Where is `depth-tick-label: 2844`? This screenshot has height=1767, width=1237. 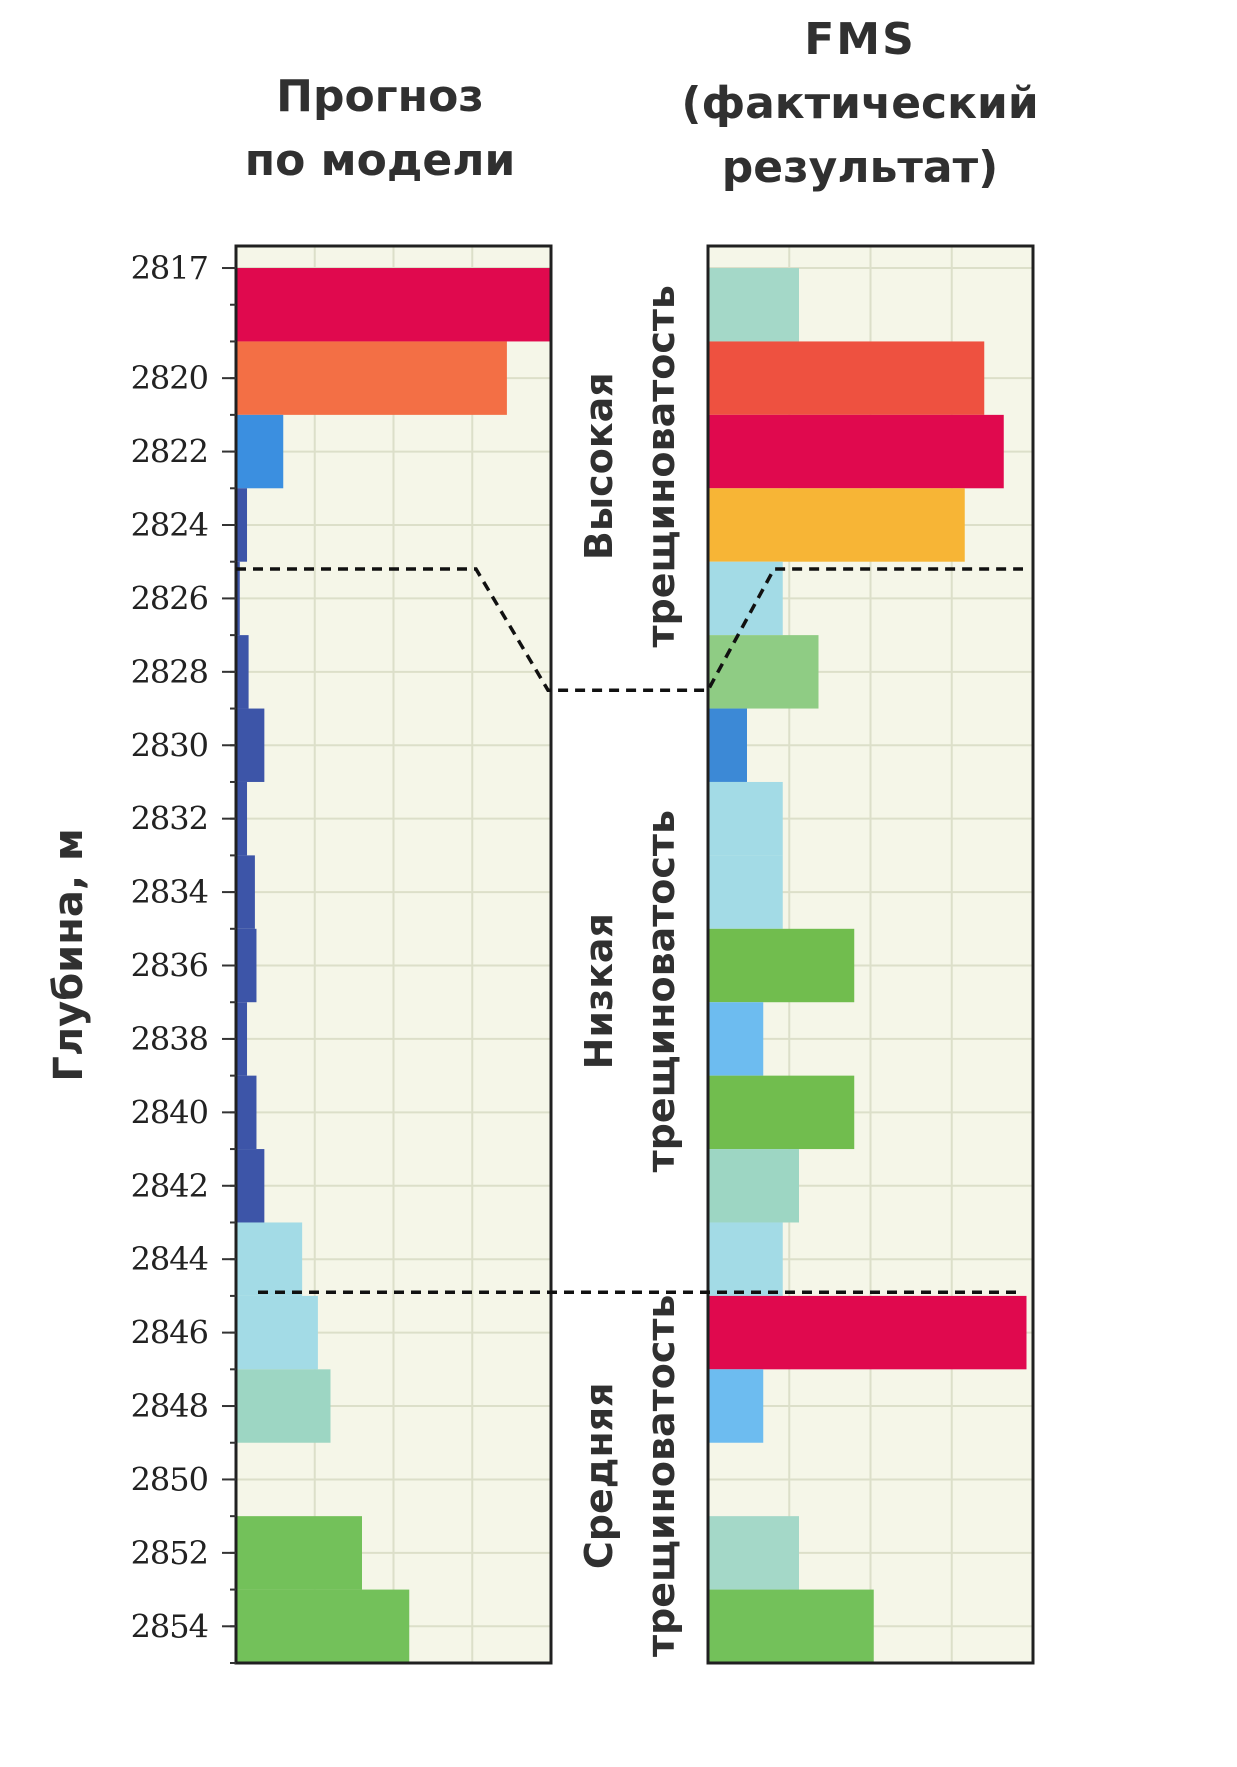
depth-tick-label: 2844 is located at coordinates (169, 1259).